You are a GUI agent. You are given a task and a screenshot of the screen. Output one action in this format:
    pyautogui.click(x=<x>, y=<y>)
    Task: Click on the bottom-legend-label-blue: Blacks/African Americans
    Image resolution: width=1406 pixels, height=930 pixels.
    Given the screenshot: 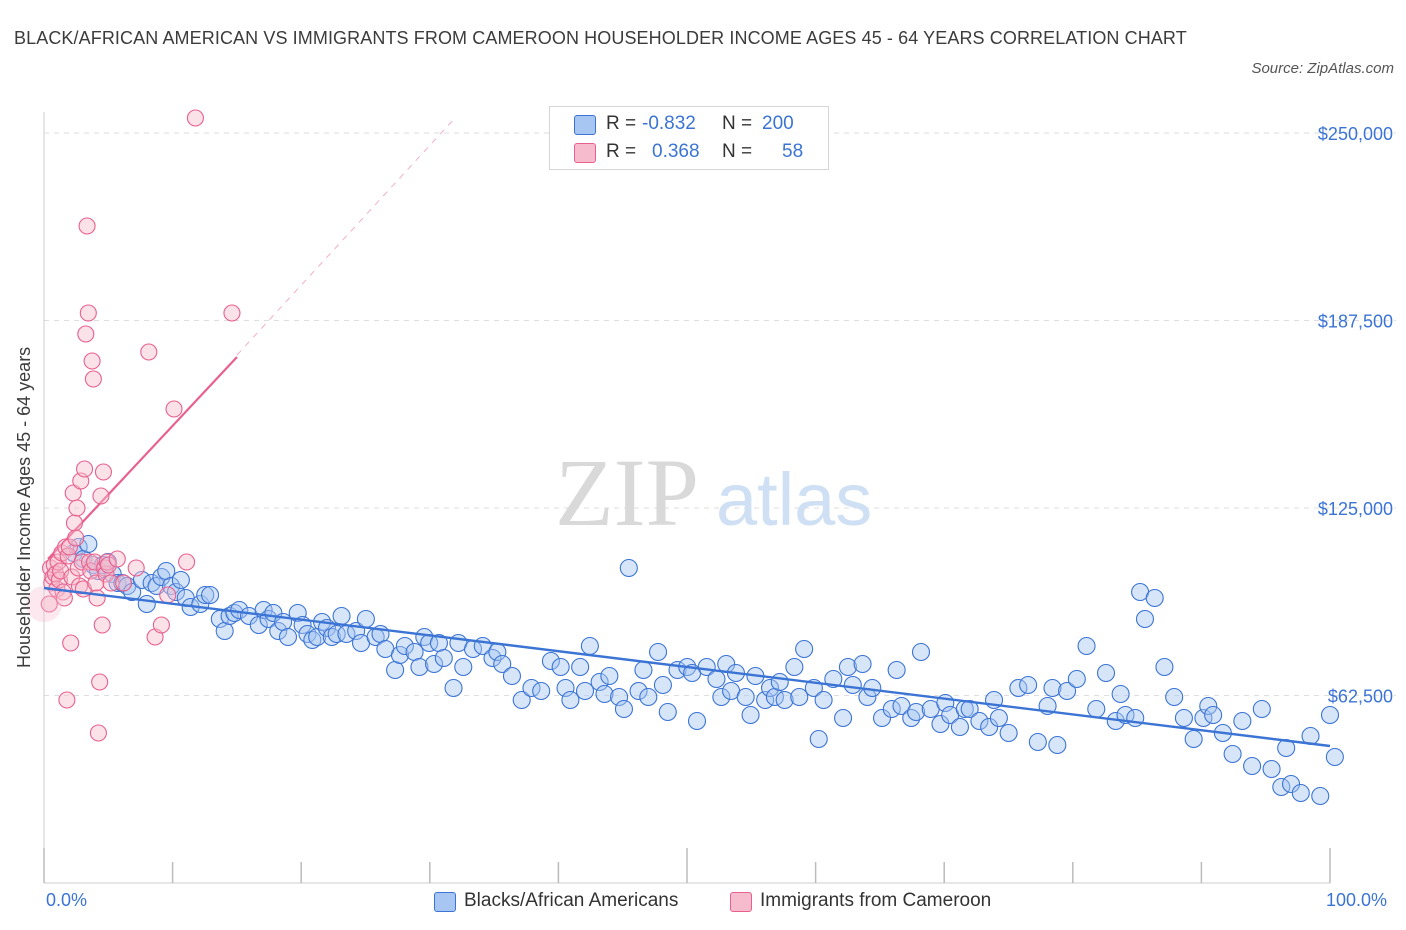 What is the action you would take?
    pyautogui.click(x=571, y=900)
    